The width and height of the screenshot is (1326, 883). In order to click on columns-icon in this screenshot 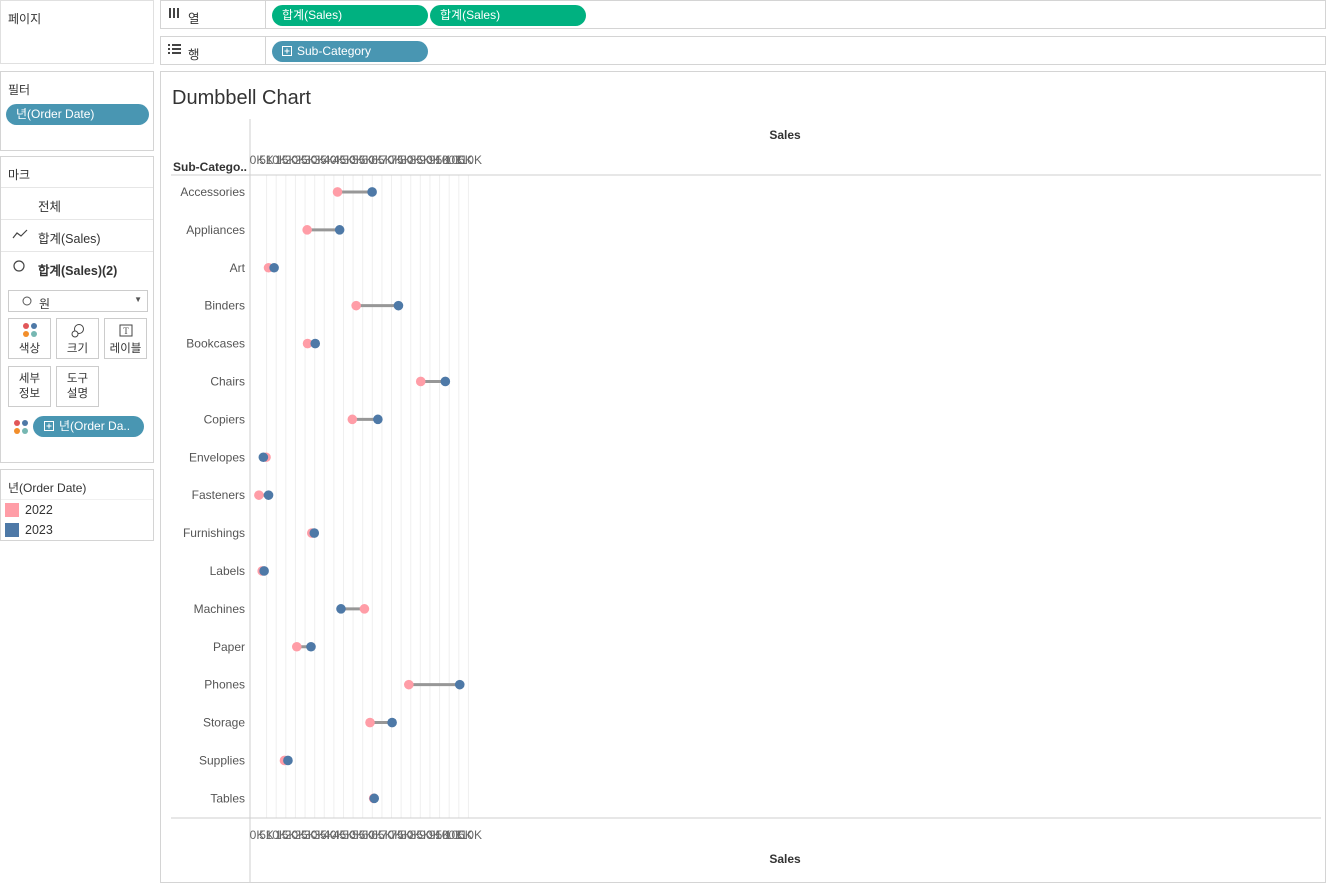, I will do `click(174, 14)`.